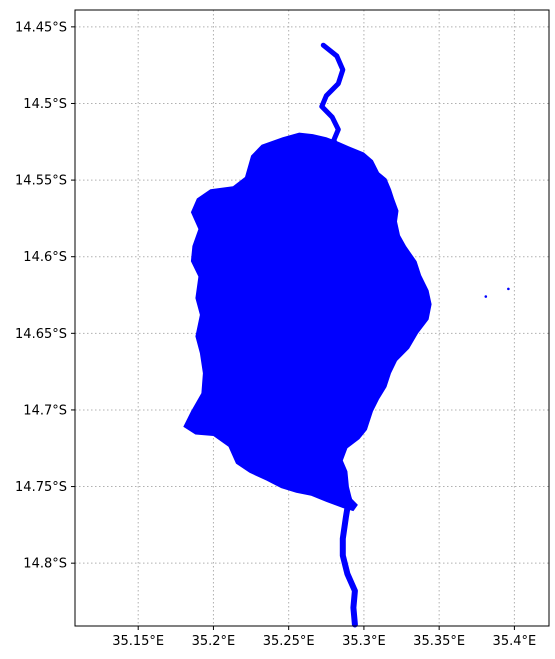  I want to click on y-tick-label: 14.55°S, so click(41, 181).